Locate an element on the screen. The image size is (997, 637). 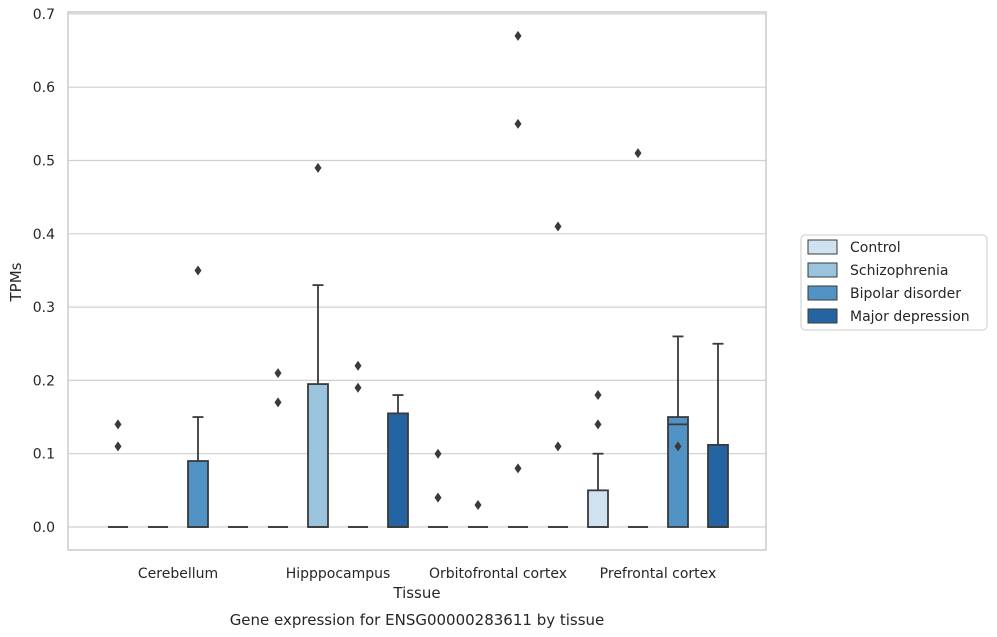
legend-frame is located at coordinates (894, 282).